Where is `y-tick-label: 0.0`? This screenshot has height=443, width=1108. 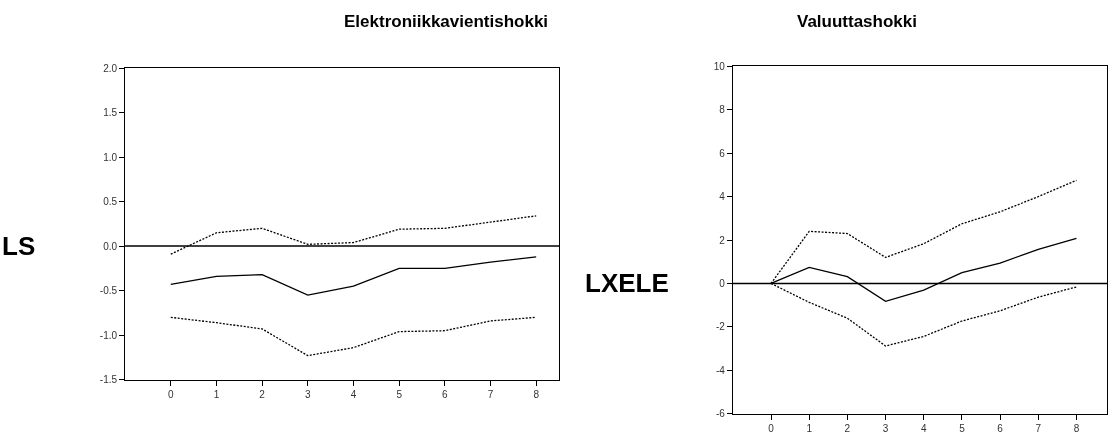
y-tick-label: 0.0 is located at coordinates (110, 246).